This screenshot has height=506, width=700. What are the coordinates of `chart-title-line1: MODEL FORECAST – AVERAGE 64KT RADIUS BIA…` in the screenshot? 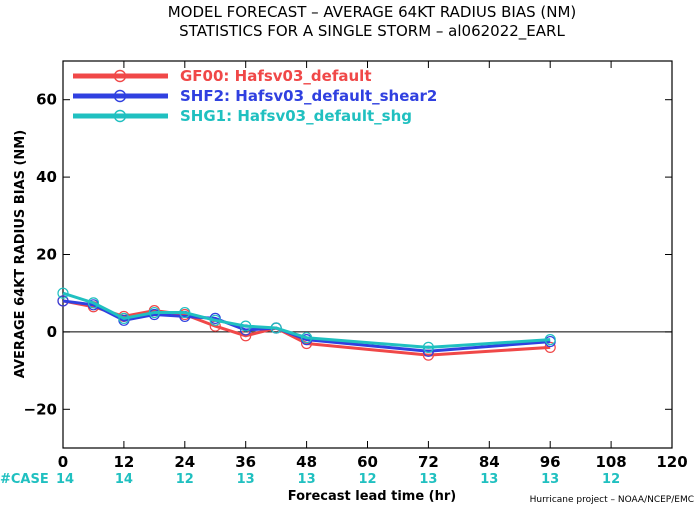 It's located at (372, 12).